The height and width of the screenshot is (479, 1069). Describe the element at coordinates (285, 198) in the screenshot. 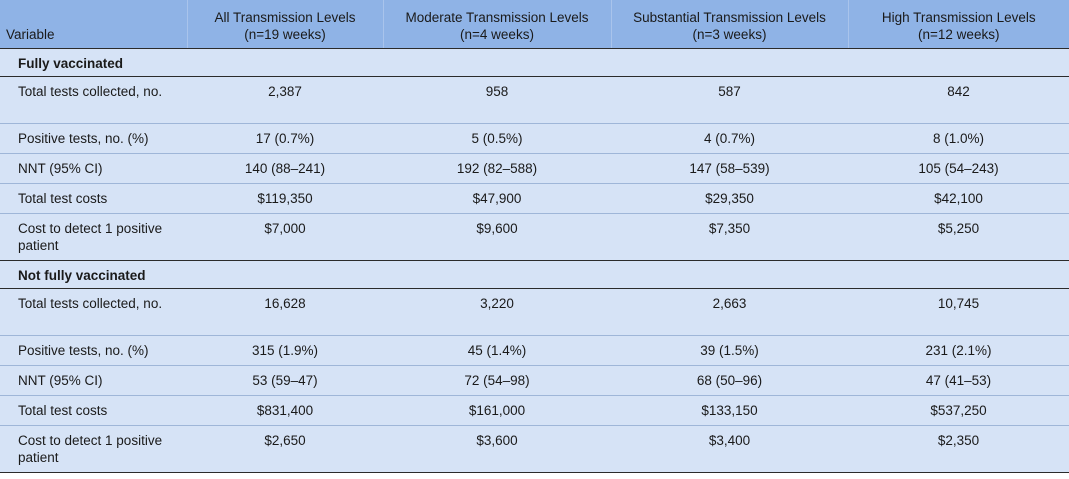

I see `table-cell: $119,350` at that location.